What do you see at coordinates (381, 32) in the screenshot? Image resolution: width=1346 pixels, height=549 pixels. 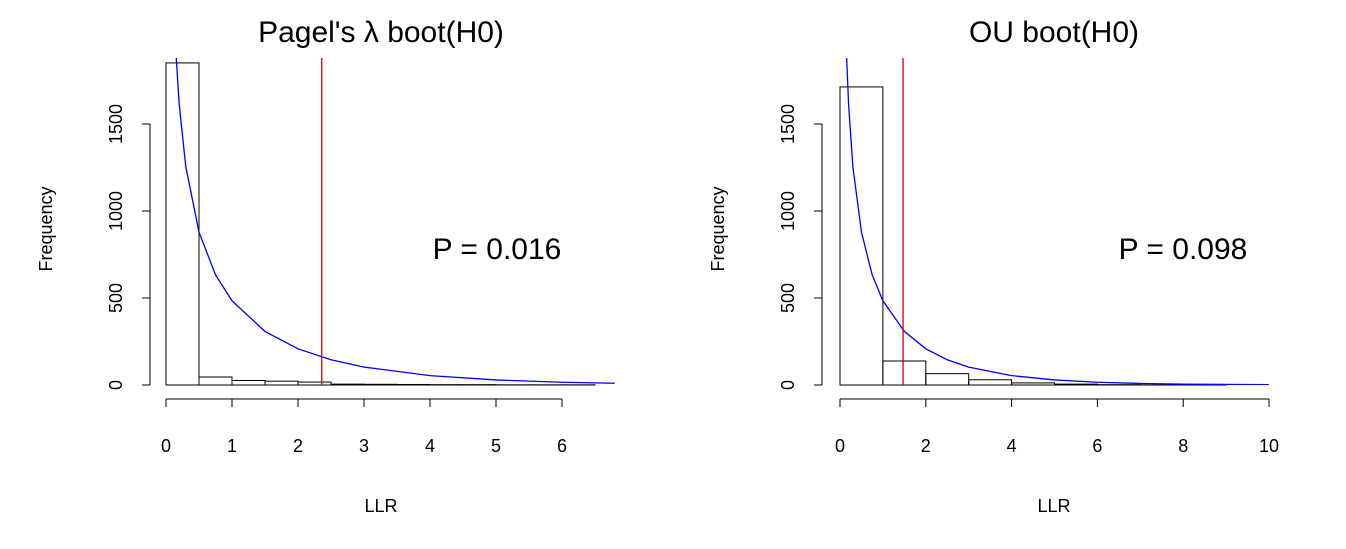 I see `chart-title: Pagel's λ boot(H0)` at bounding box center [381, 32].